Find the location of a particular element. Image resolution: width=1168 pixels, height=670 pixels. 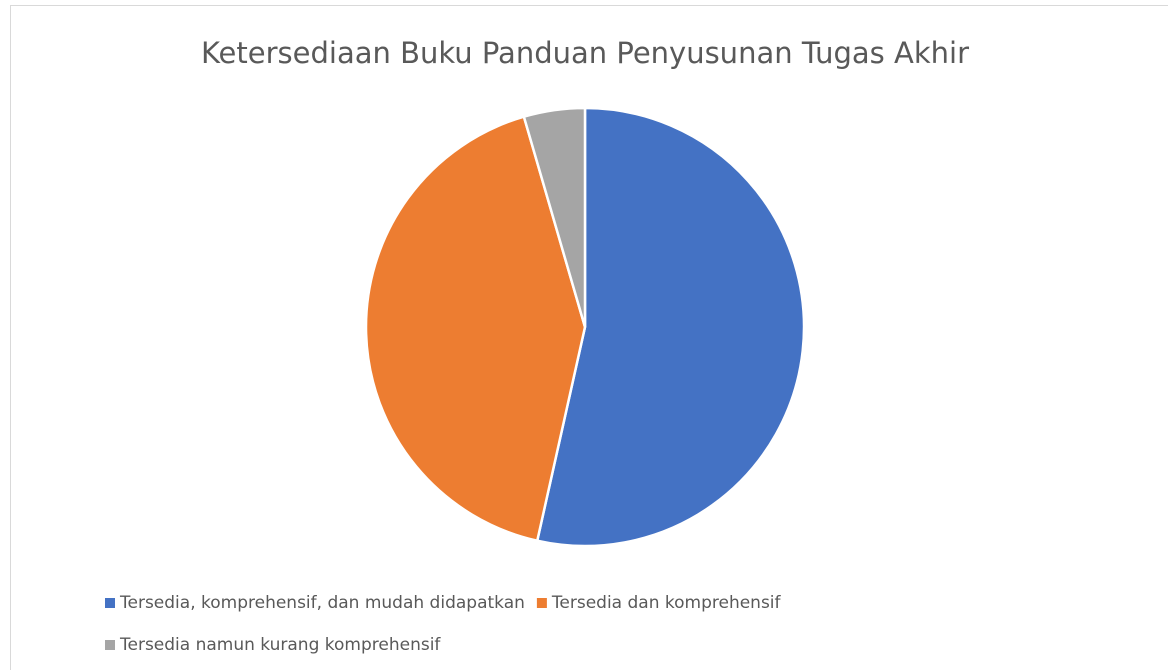

legend-label: Tersedia namun kurang komprehensif is located at coordinates (280, 645).